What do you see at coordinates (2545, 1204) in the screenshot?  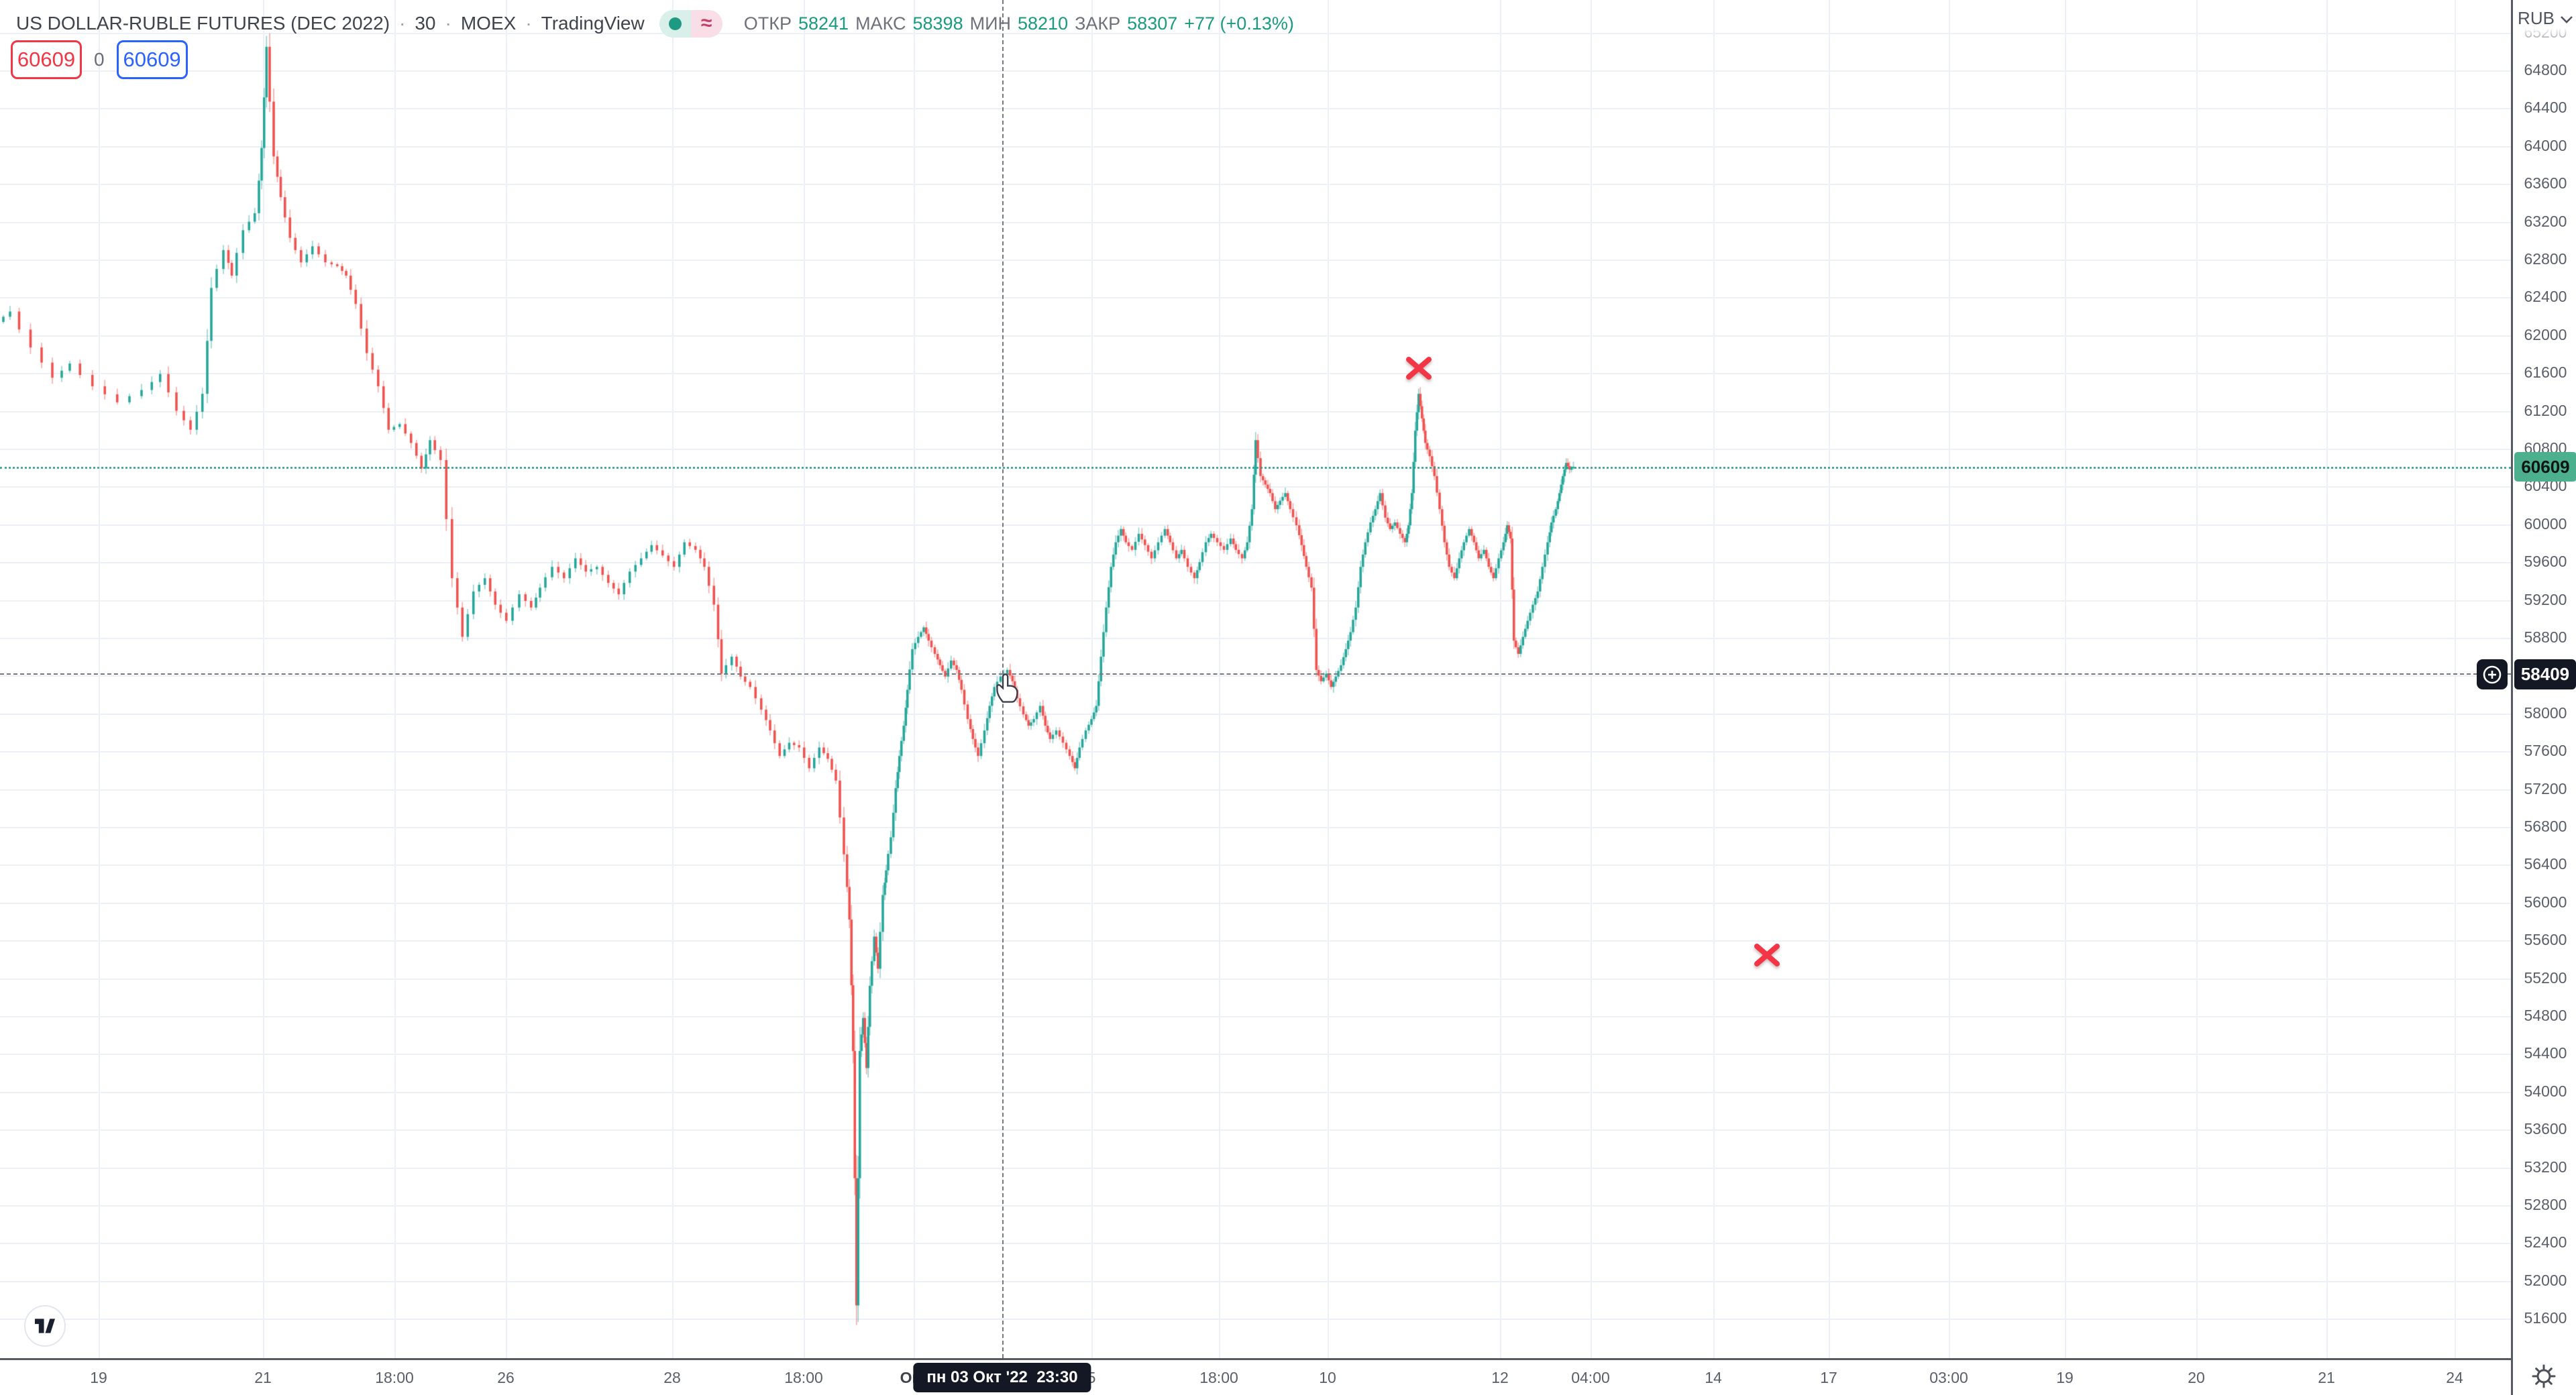 I see `price-tick-label: 52800` at bounding box center [2545, 1204].